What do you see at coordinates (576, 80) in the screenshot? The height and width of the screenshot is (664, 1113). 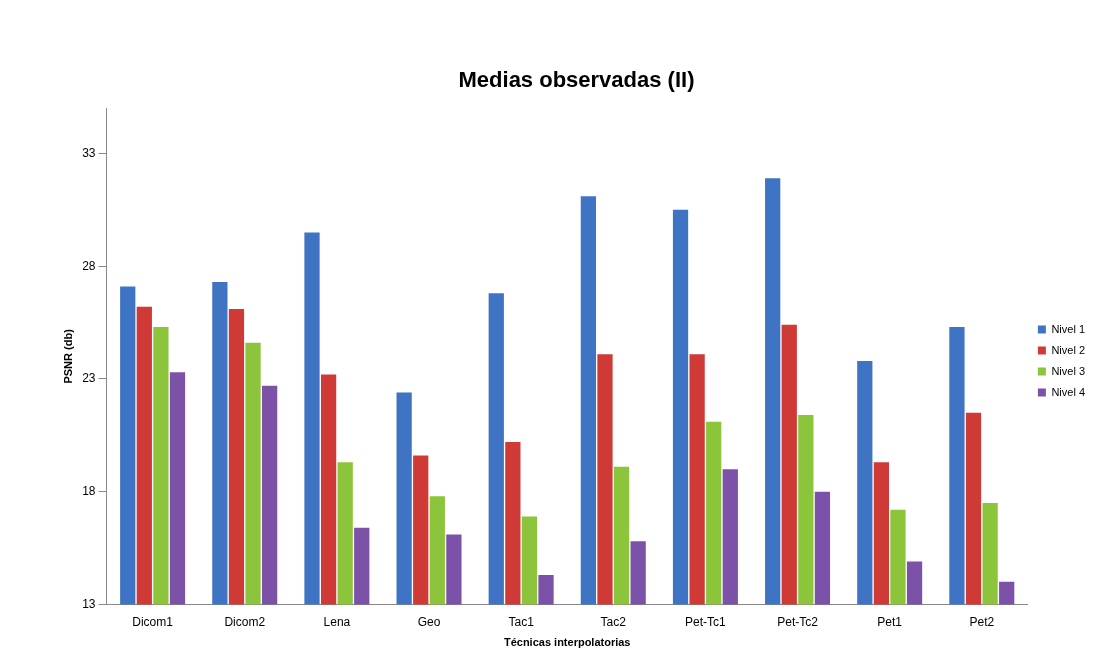 I see `chart-title: Medias observadas (II)` at bounding box center [576, 80].